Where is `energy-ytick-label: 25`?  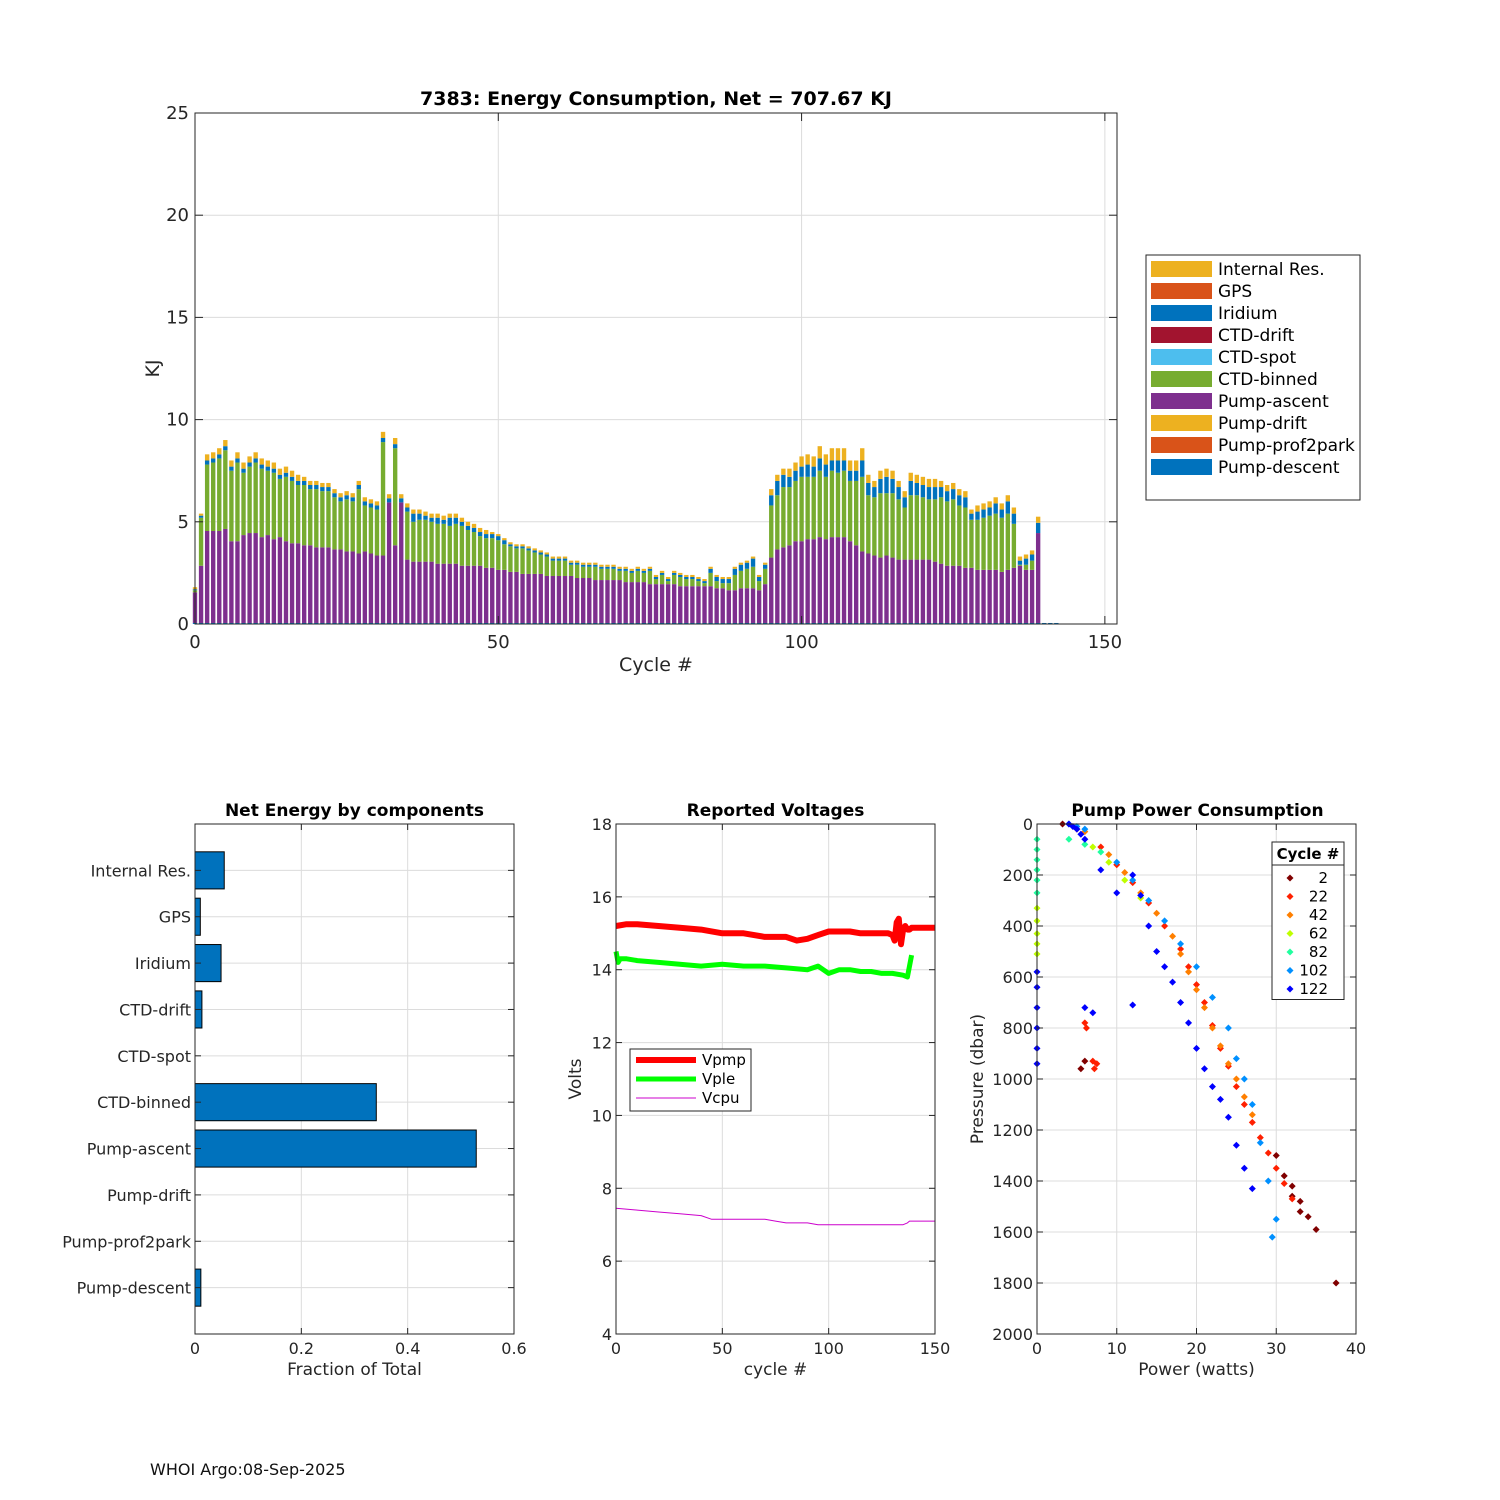
energy-ytick-label: 25 is located at coordinates (177, 113).